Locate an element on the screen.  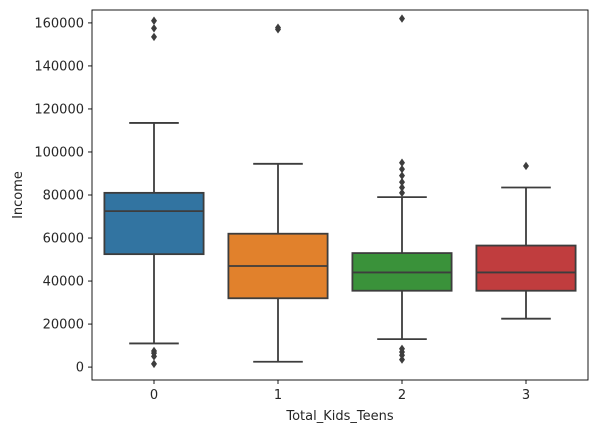
x-tick-label: 3 is located at coordinates (526, 395).